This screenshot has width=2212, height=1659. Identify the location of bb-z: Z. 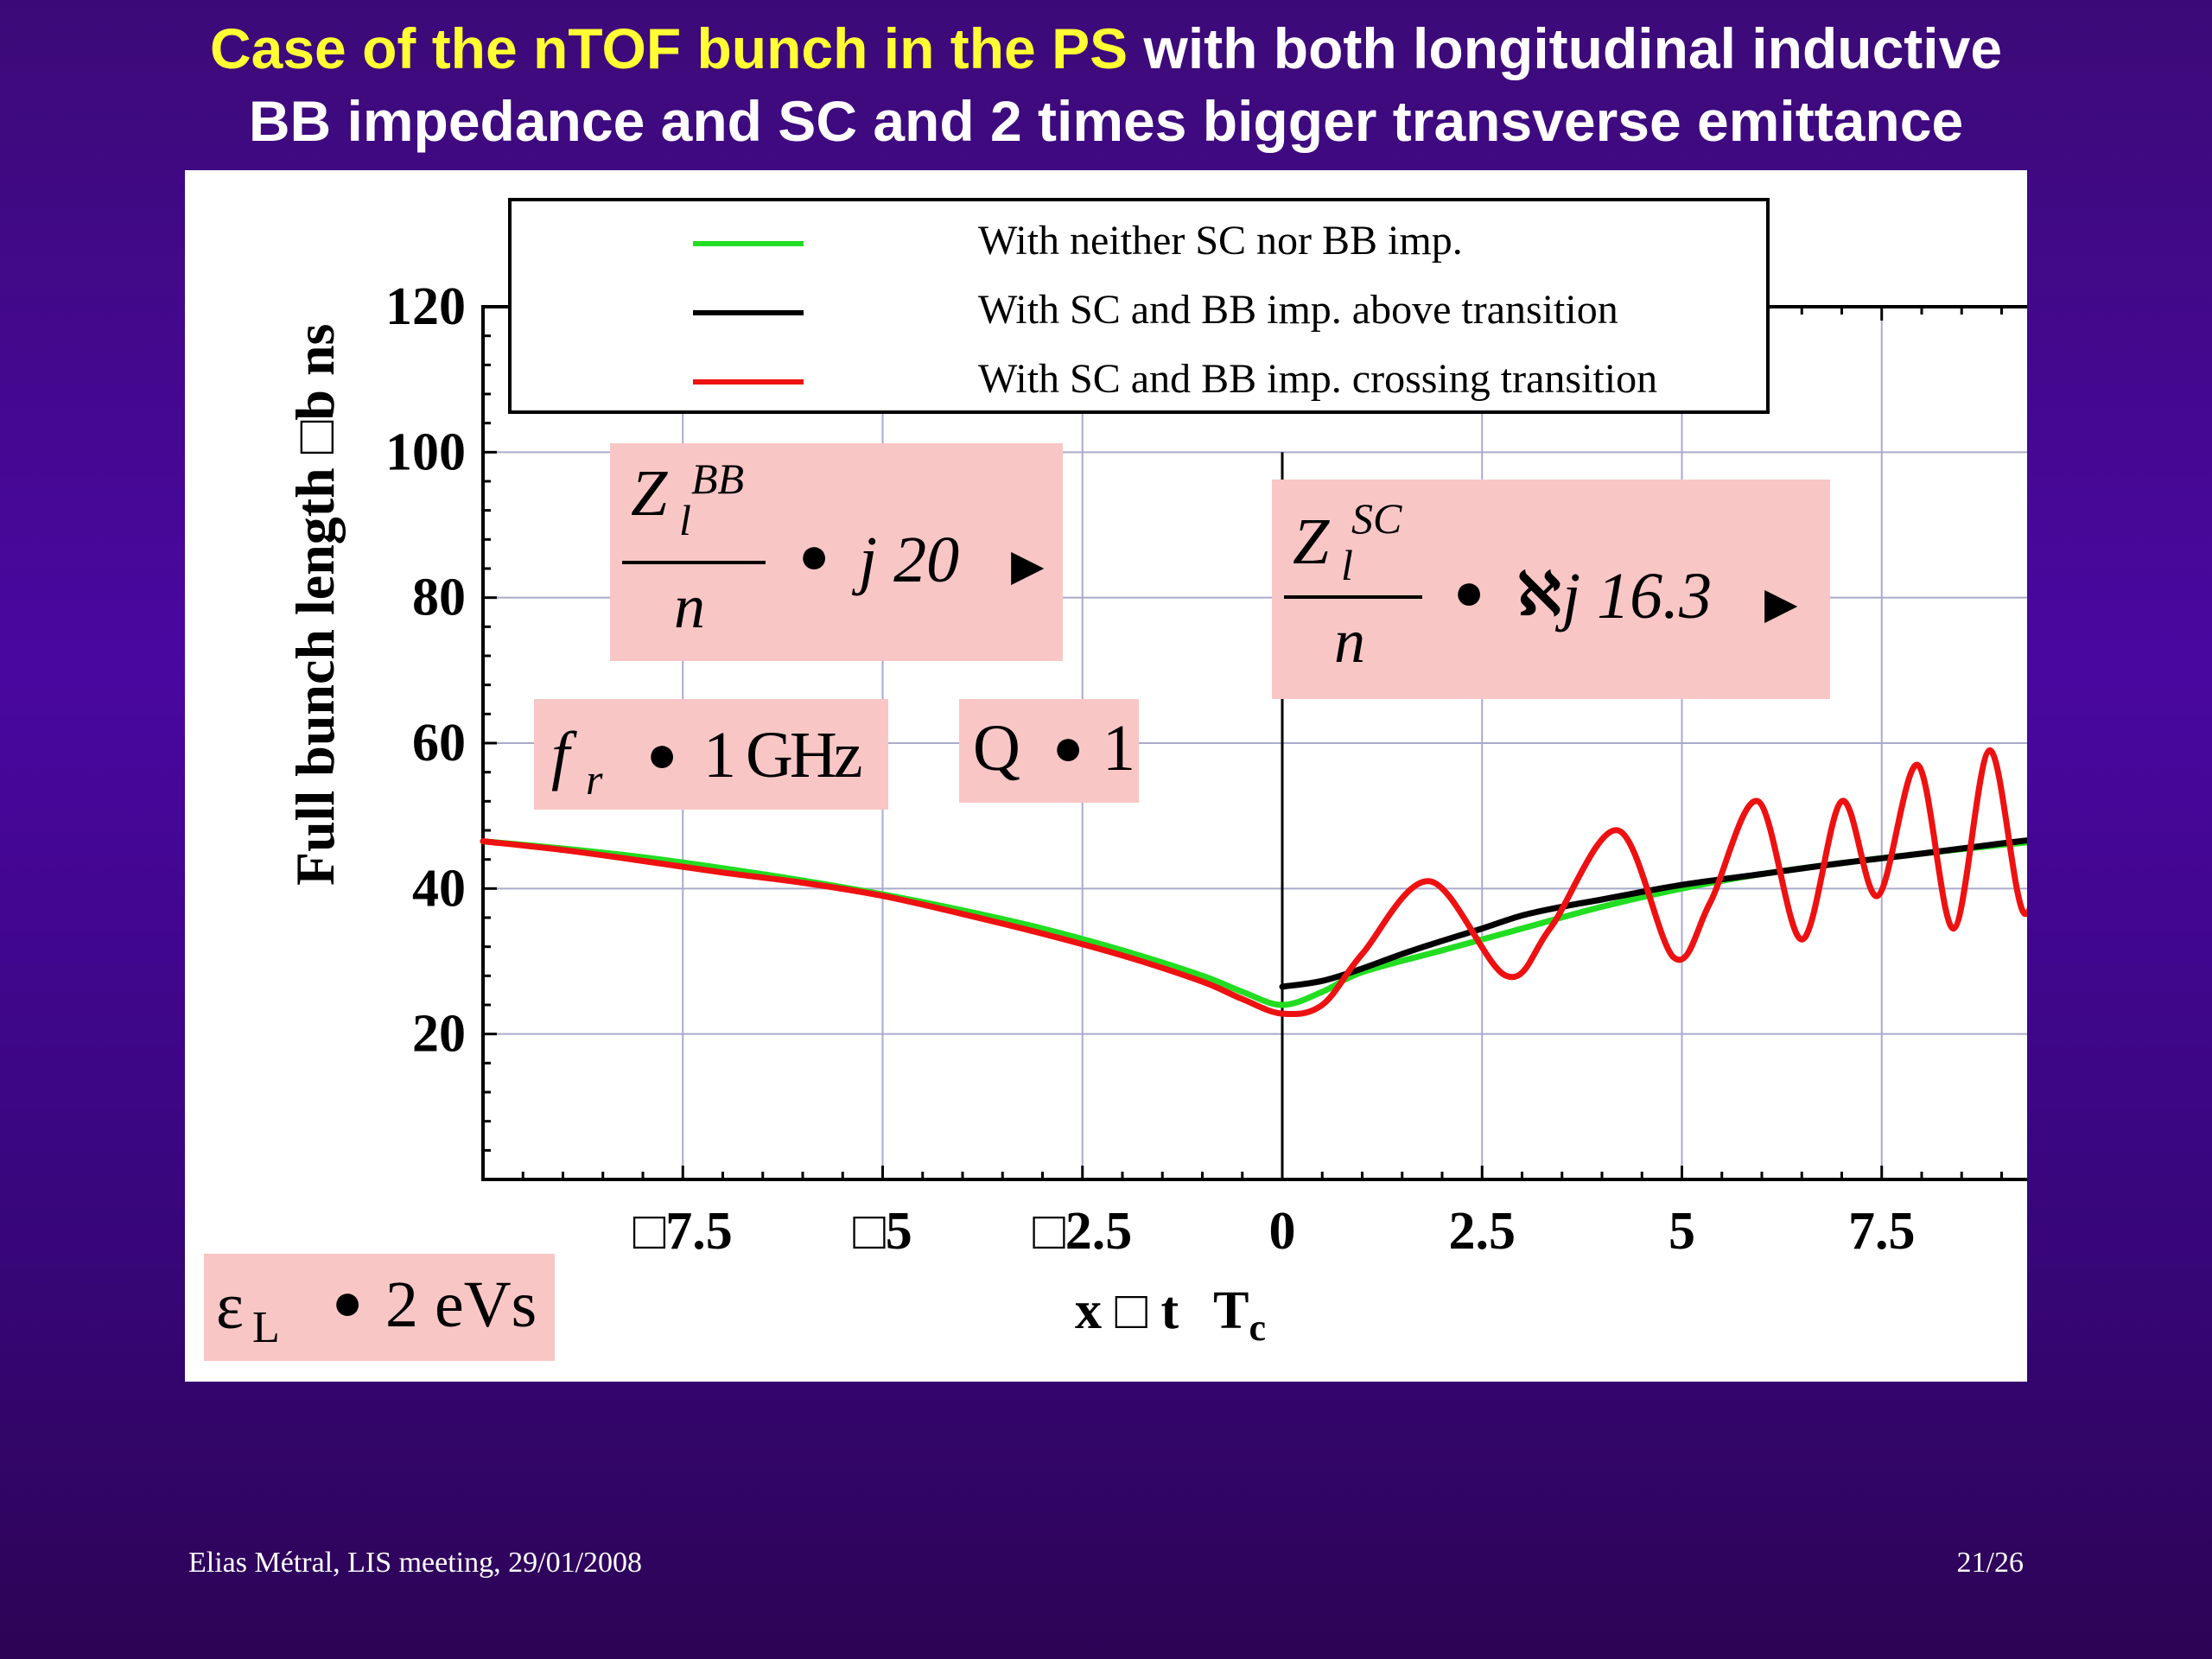
(649, 493).